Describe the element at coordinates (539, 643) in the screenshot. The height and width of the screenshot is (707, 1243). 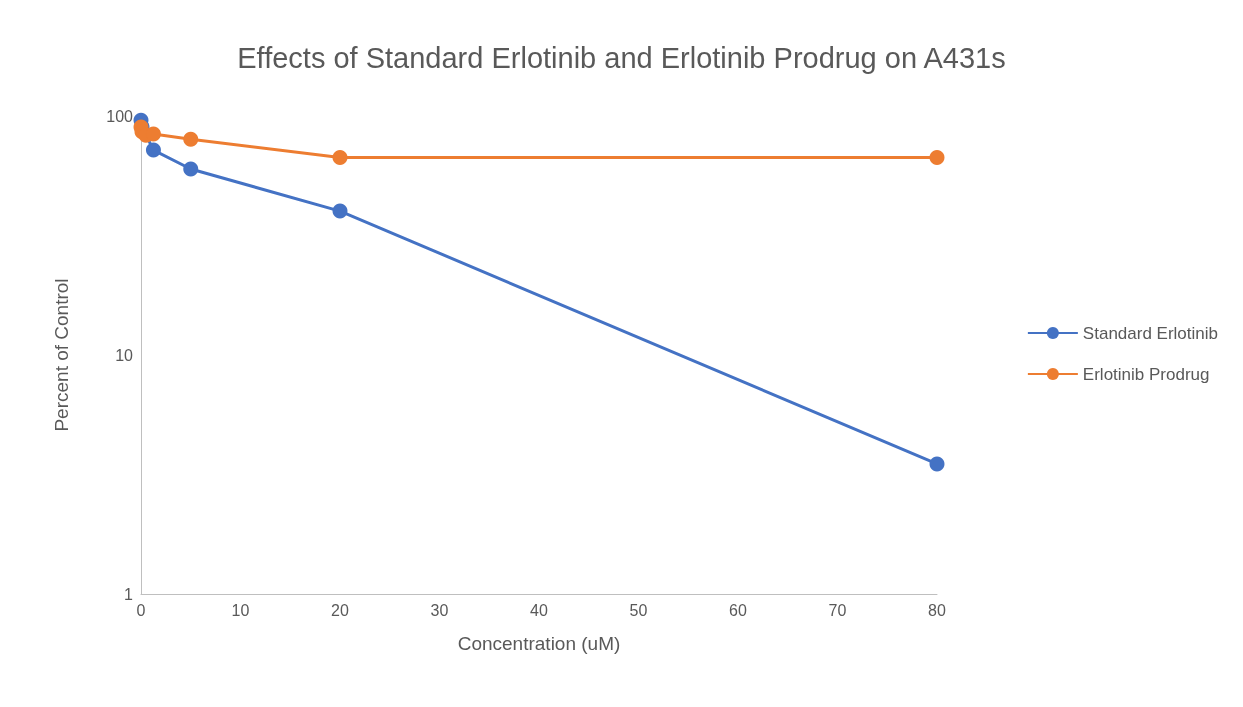
I see `x-axis-title: Concentration (uM)` at that location.